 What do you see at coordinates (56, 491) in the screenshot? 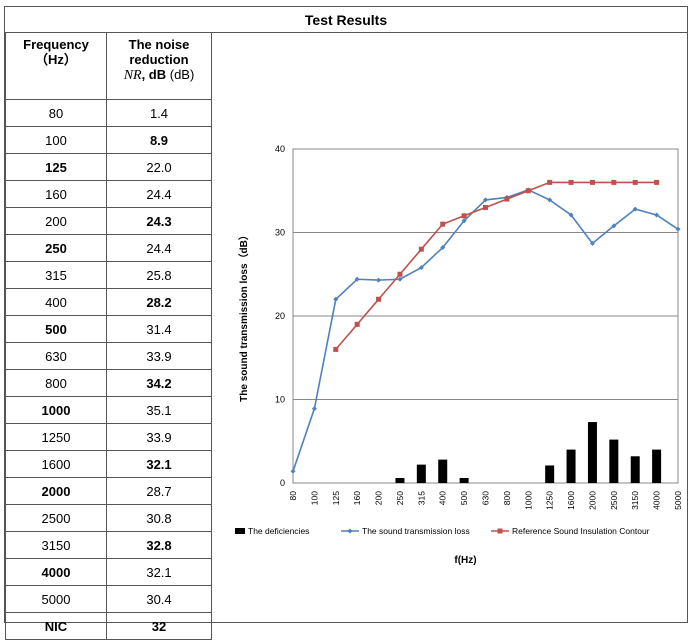
I see `frequency-cell: 2000` at bounding box center [56, 491].